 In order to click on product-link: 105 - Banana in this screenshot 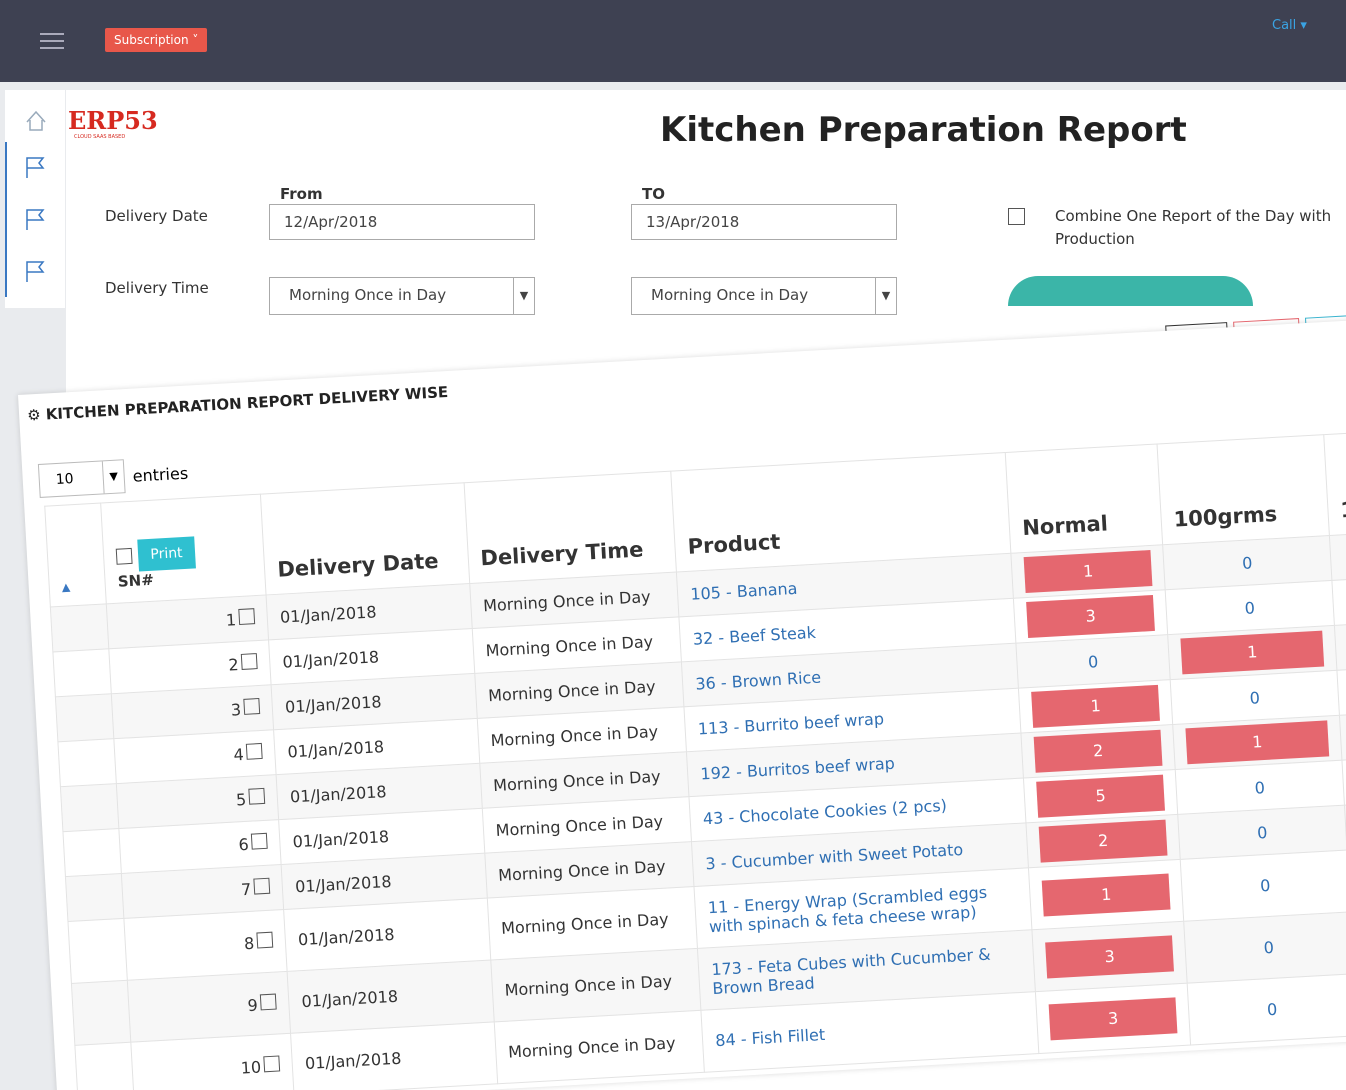, I will do `click(743, 591)`.